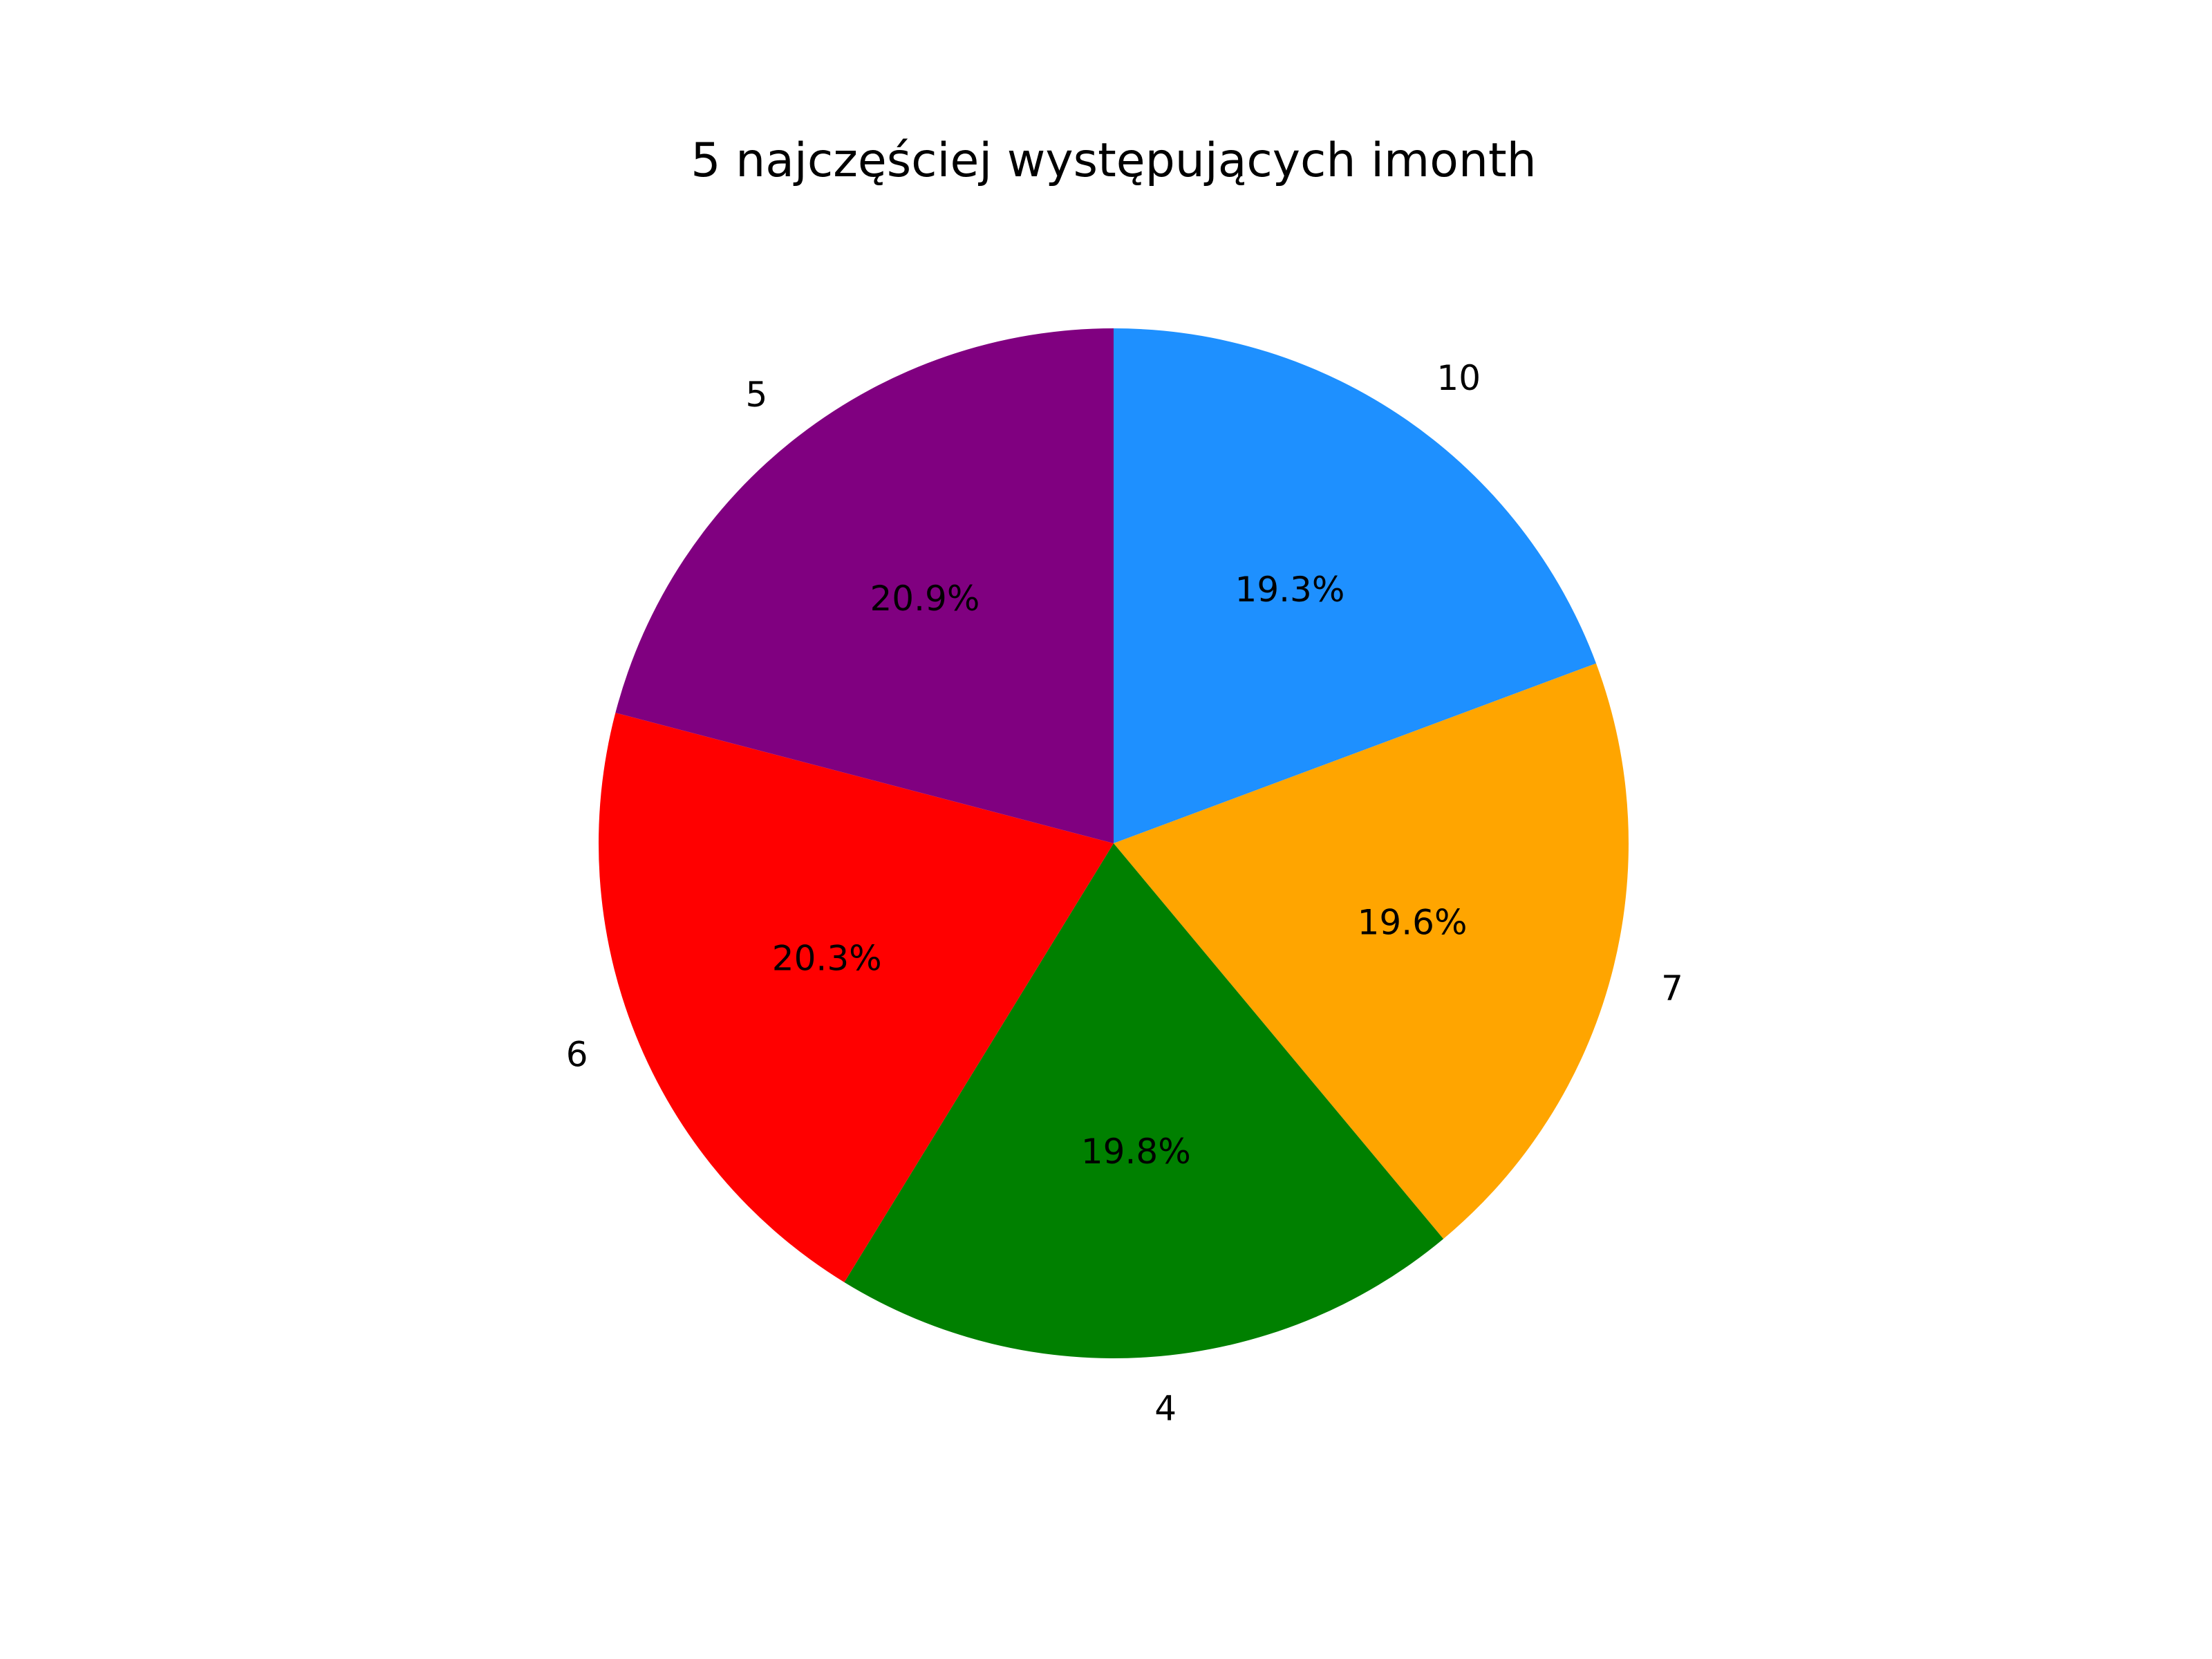  What do you see at coordinates (925, 599) in the screenshot?
I see `slice-percent-label: 20.9%` at bounding box center [925, 599].